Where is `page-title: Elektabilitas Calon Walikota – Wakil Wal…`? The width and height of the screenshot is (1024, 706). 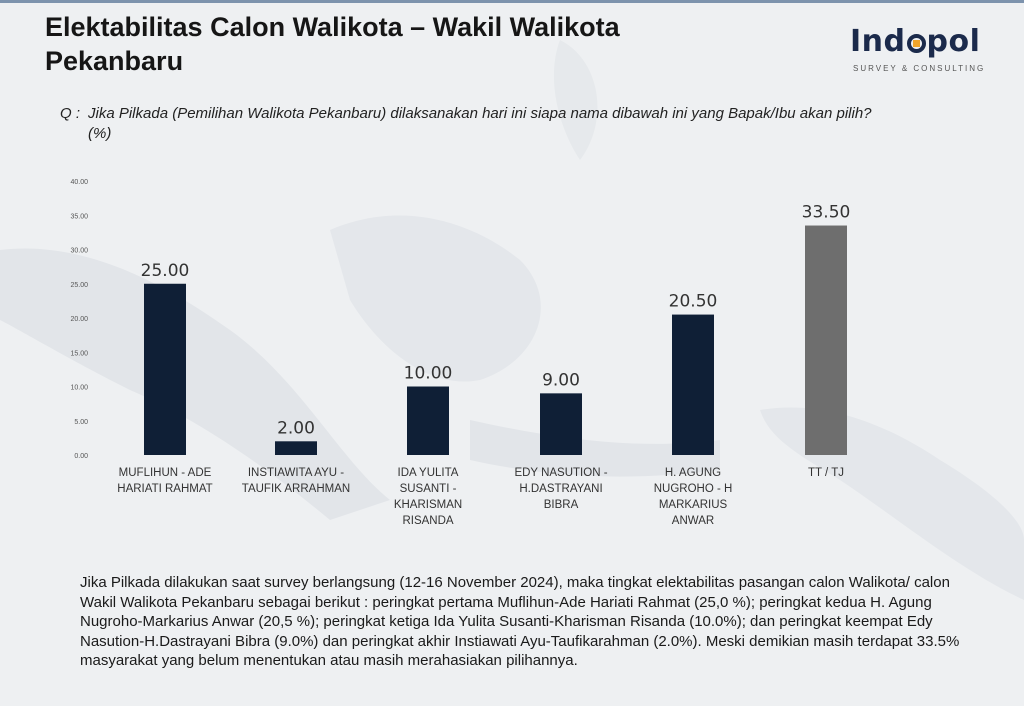 page-title: Elektabilitas Calon Walikota – Wakil Wal… is located at coordinates (332, 44).